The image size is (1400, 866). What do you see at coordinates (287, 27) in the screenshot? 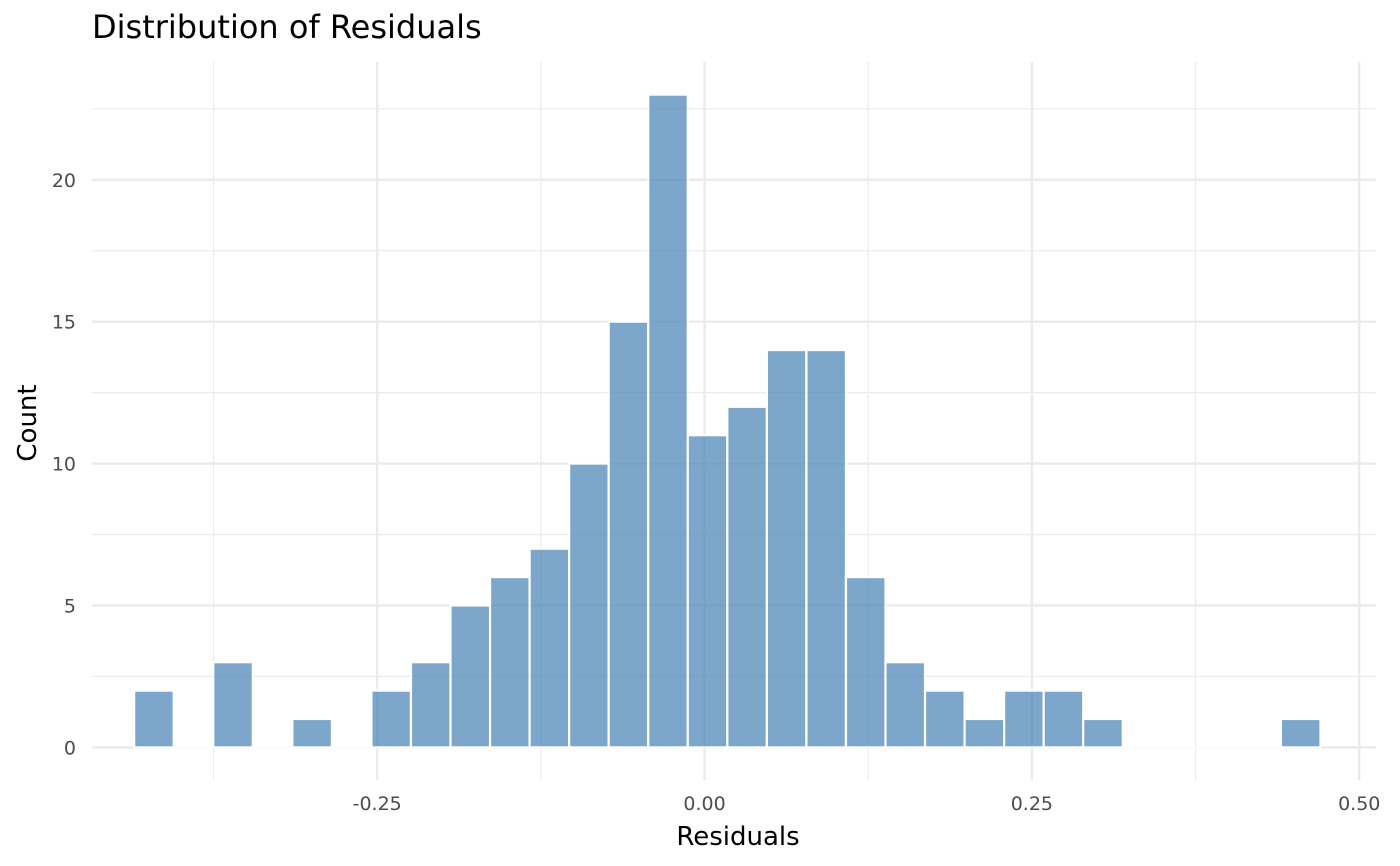
I see `chart-title: Distribution of Residuals` at bounding box center [287, 27].